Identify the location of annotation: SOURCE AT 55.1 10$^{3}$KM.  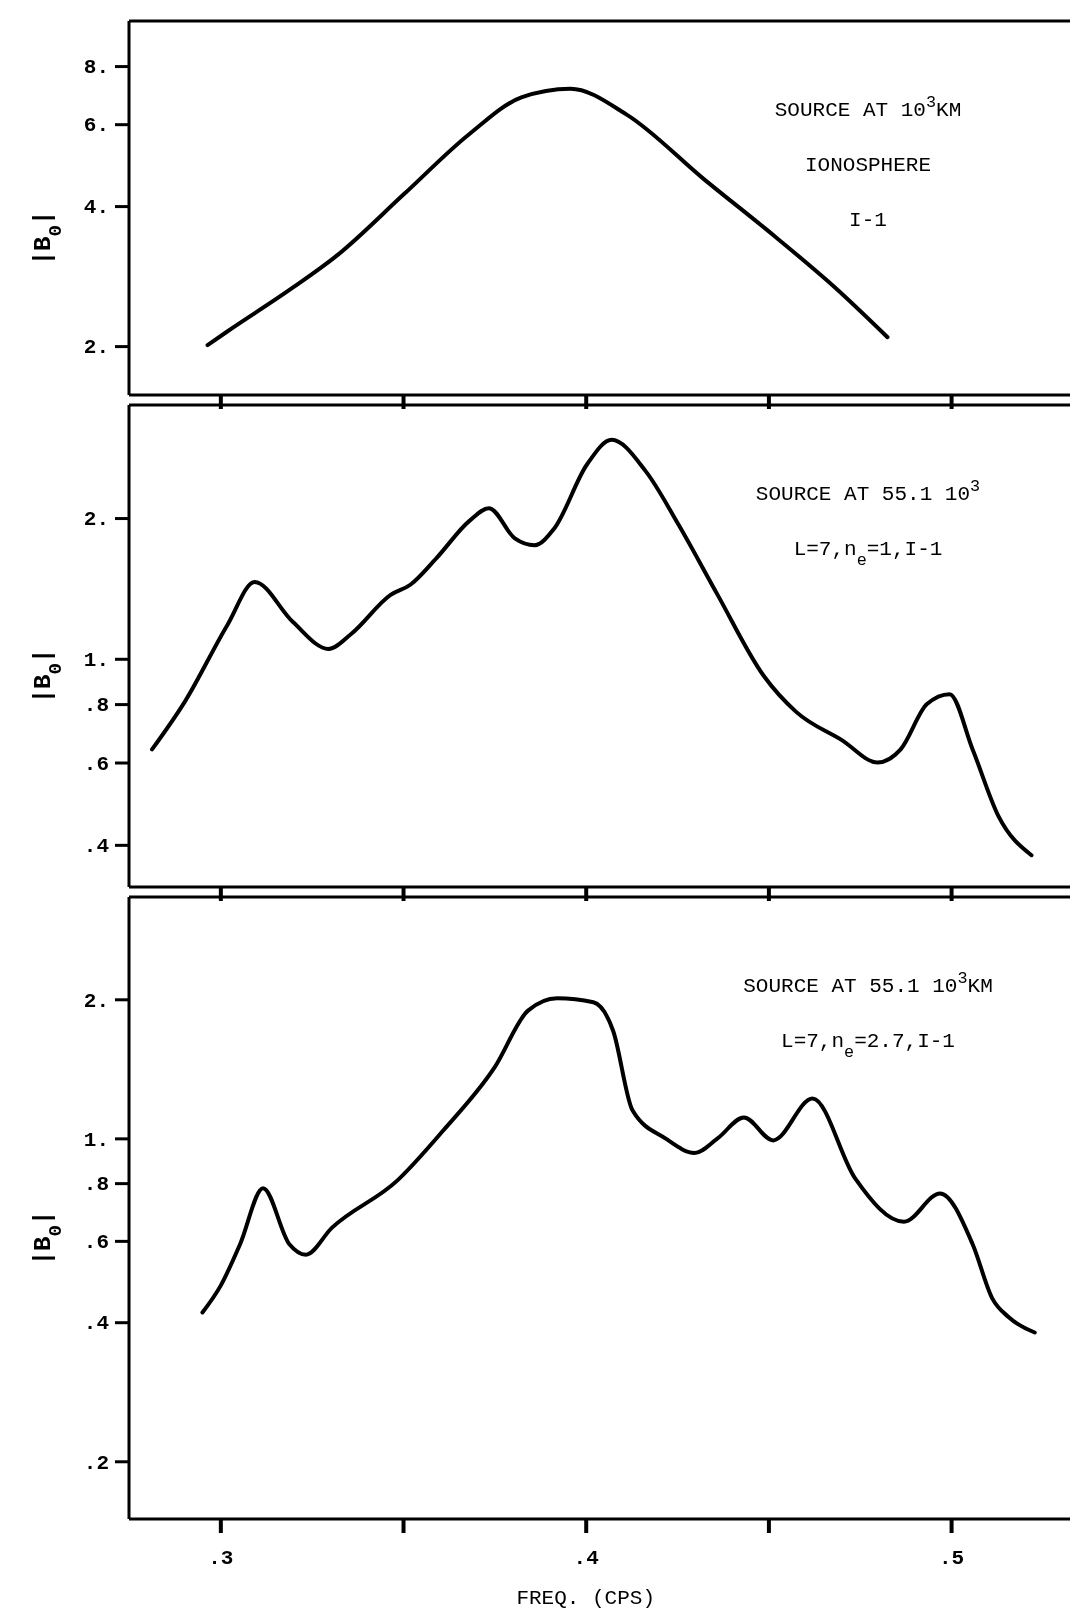
(868, 983).